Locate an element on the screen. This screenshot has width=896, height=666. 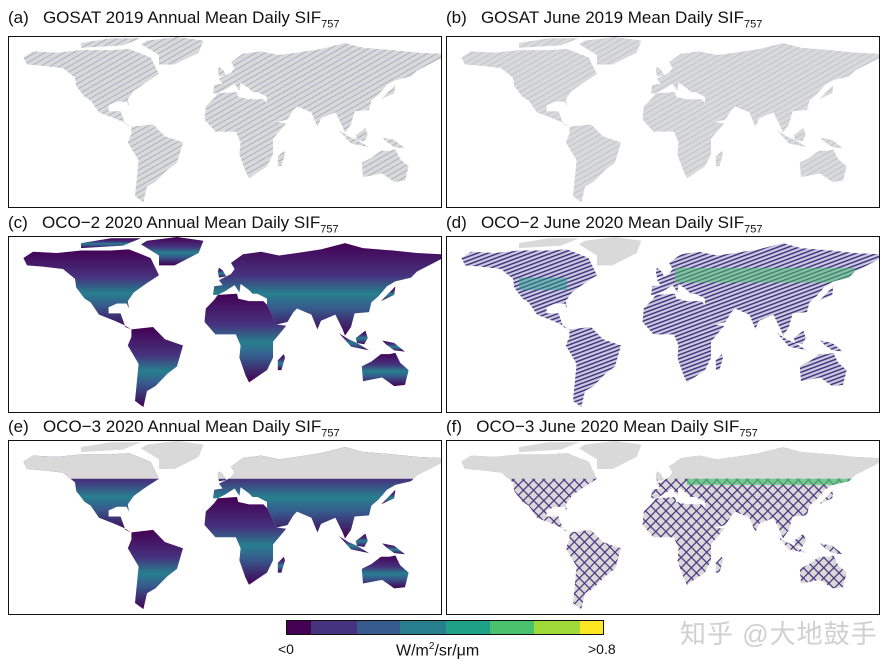
panel-title: (c) OCO−2 2020 Annual Mean Daily SIF757 is located at coordinates (173, 224).